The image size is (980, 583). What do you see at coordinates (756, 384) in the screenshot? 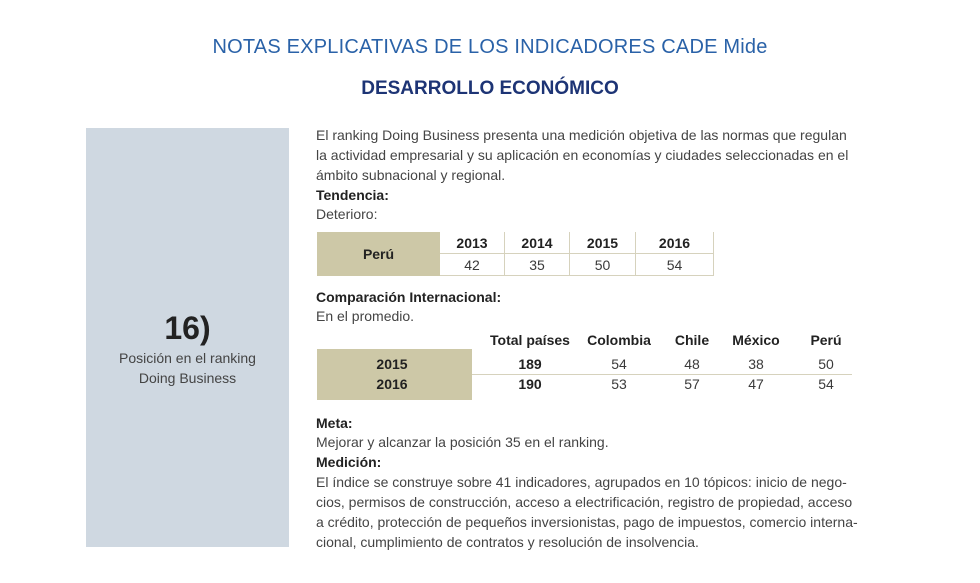
I see `cell: 47` at bounding box center [756, 384].